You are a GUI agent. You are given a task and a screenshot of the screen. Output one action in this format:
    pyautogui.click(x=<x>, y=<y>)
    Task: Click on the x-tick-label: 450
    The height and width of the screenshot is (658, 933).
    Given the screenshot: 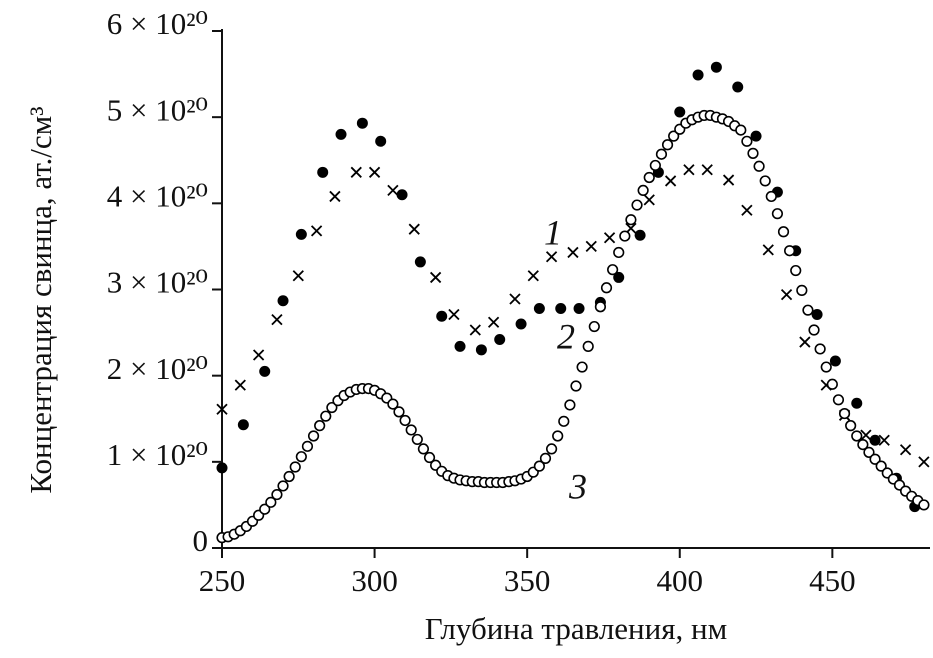 What is the action you would take?
    pyautogui.click(x=832, y=580)
    